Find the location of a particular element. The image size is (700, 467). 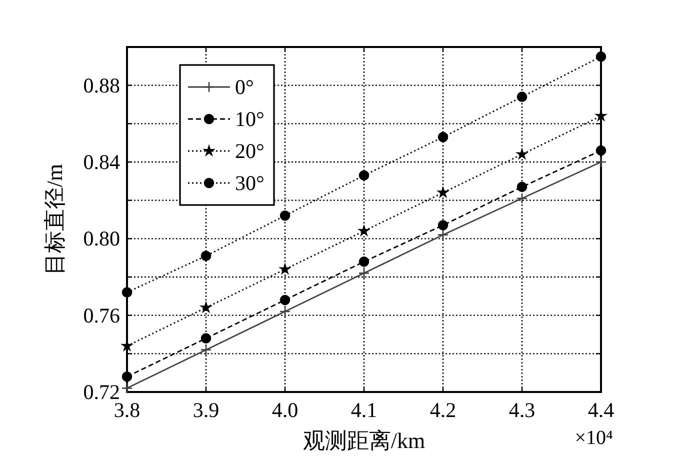

x-tick-label: 3.9 is located at coordinates (206, 410).